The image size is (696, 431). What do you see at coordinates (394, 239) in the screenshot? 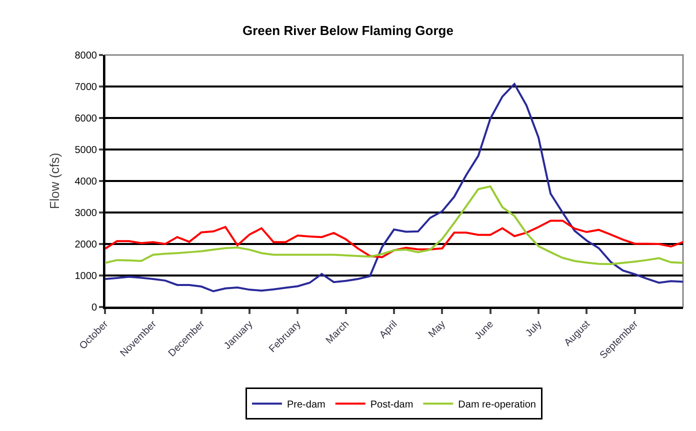
I see `line-series` at bounding box center [394, 239].